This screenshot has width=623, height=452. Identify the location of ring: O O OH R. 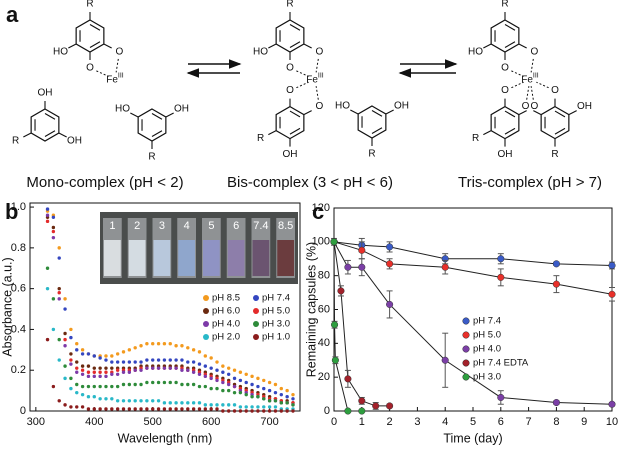
(290, 122).